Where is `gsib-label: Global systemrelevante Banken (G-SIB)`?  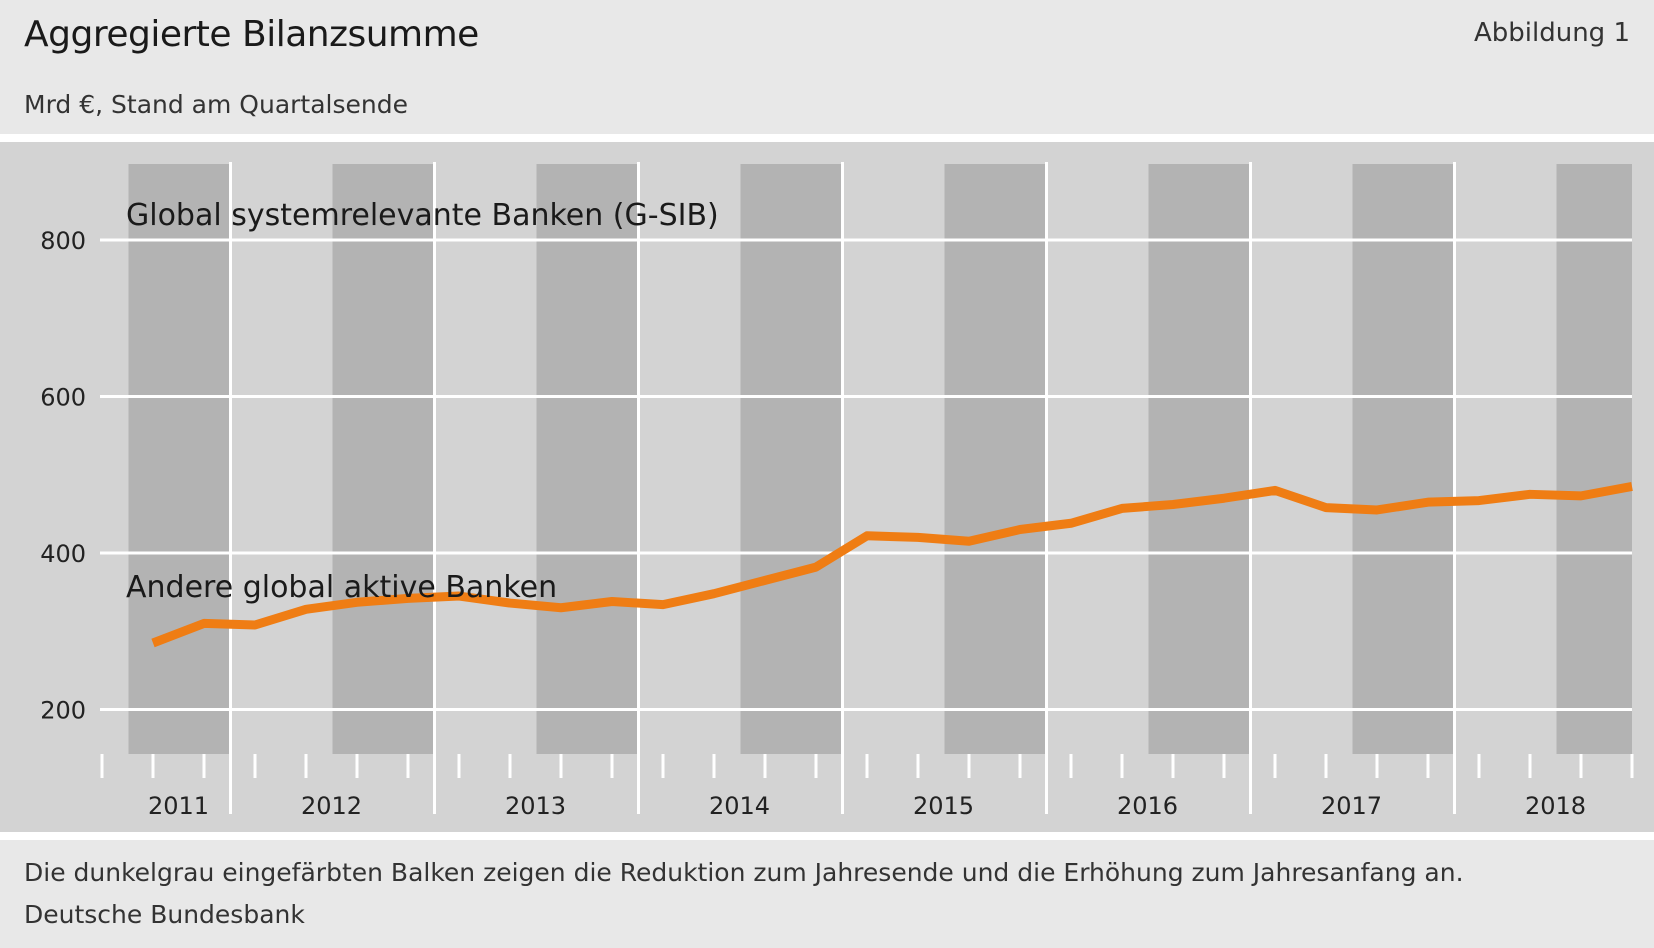 gsib-label: Global systemrelevante Banken (G-SIB) is located at coordinates (422, 215).